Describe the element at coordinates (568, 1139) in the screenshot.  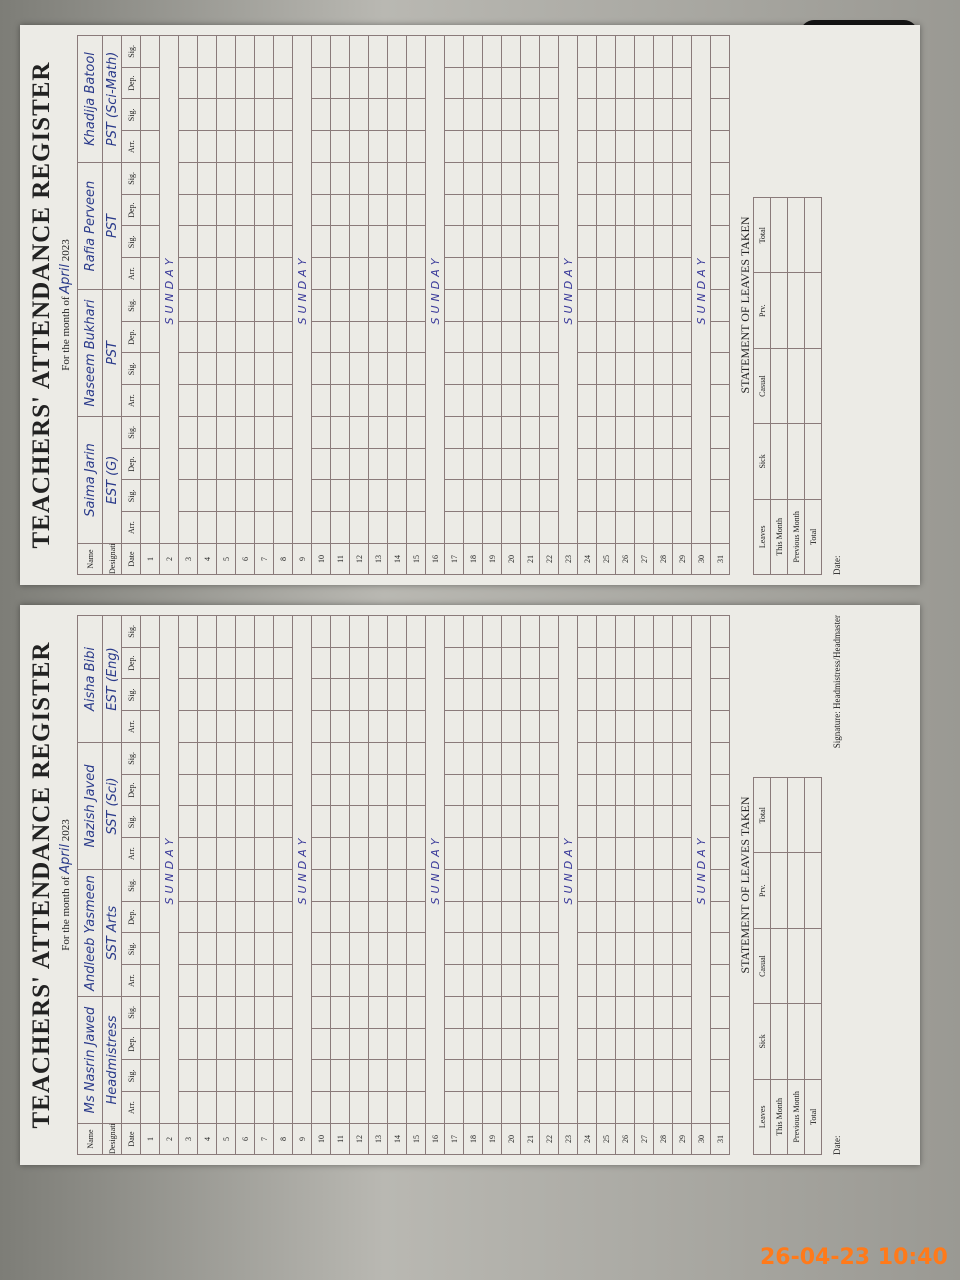
I see `date: 23` at that location.